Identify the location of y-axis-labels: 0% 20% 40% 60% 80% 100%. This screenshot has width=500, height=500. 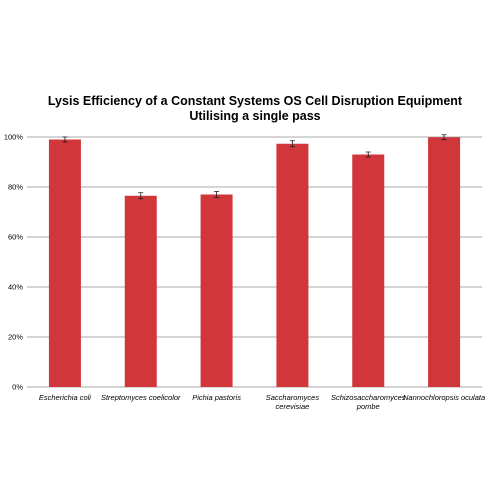
(14, 262).